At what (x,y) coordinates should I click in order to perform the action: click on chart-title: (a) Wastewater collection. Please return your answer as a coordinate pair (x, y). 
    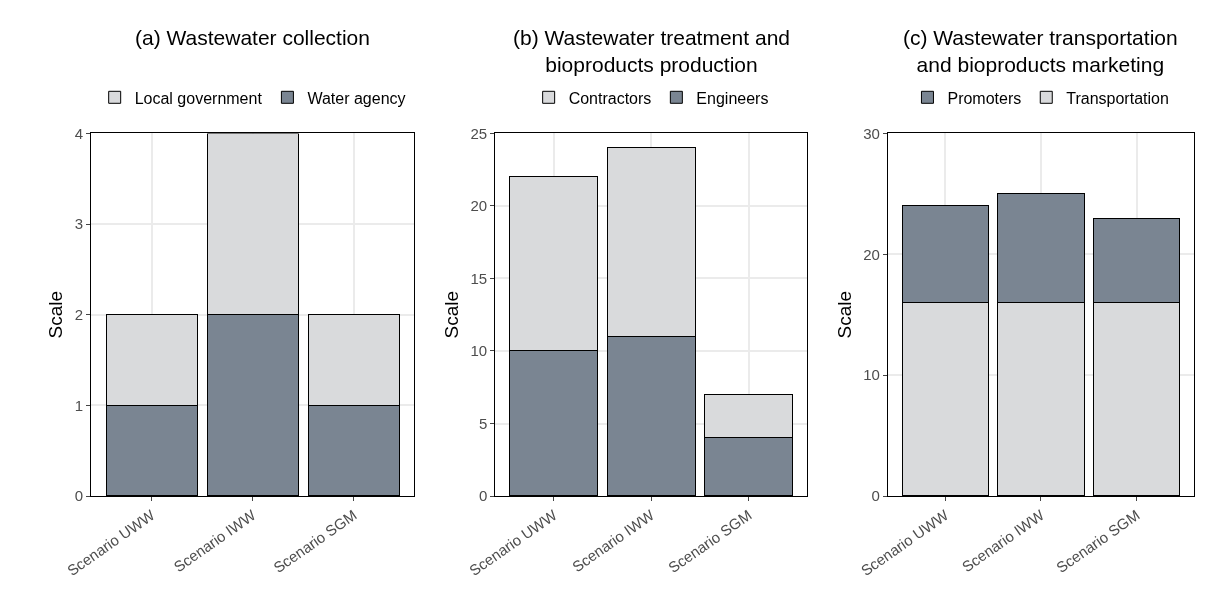
    Looking at the image, I should click on (252, 37).